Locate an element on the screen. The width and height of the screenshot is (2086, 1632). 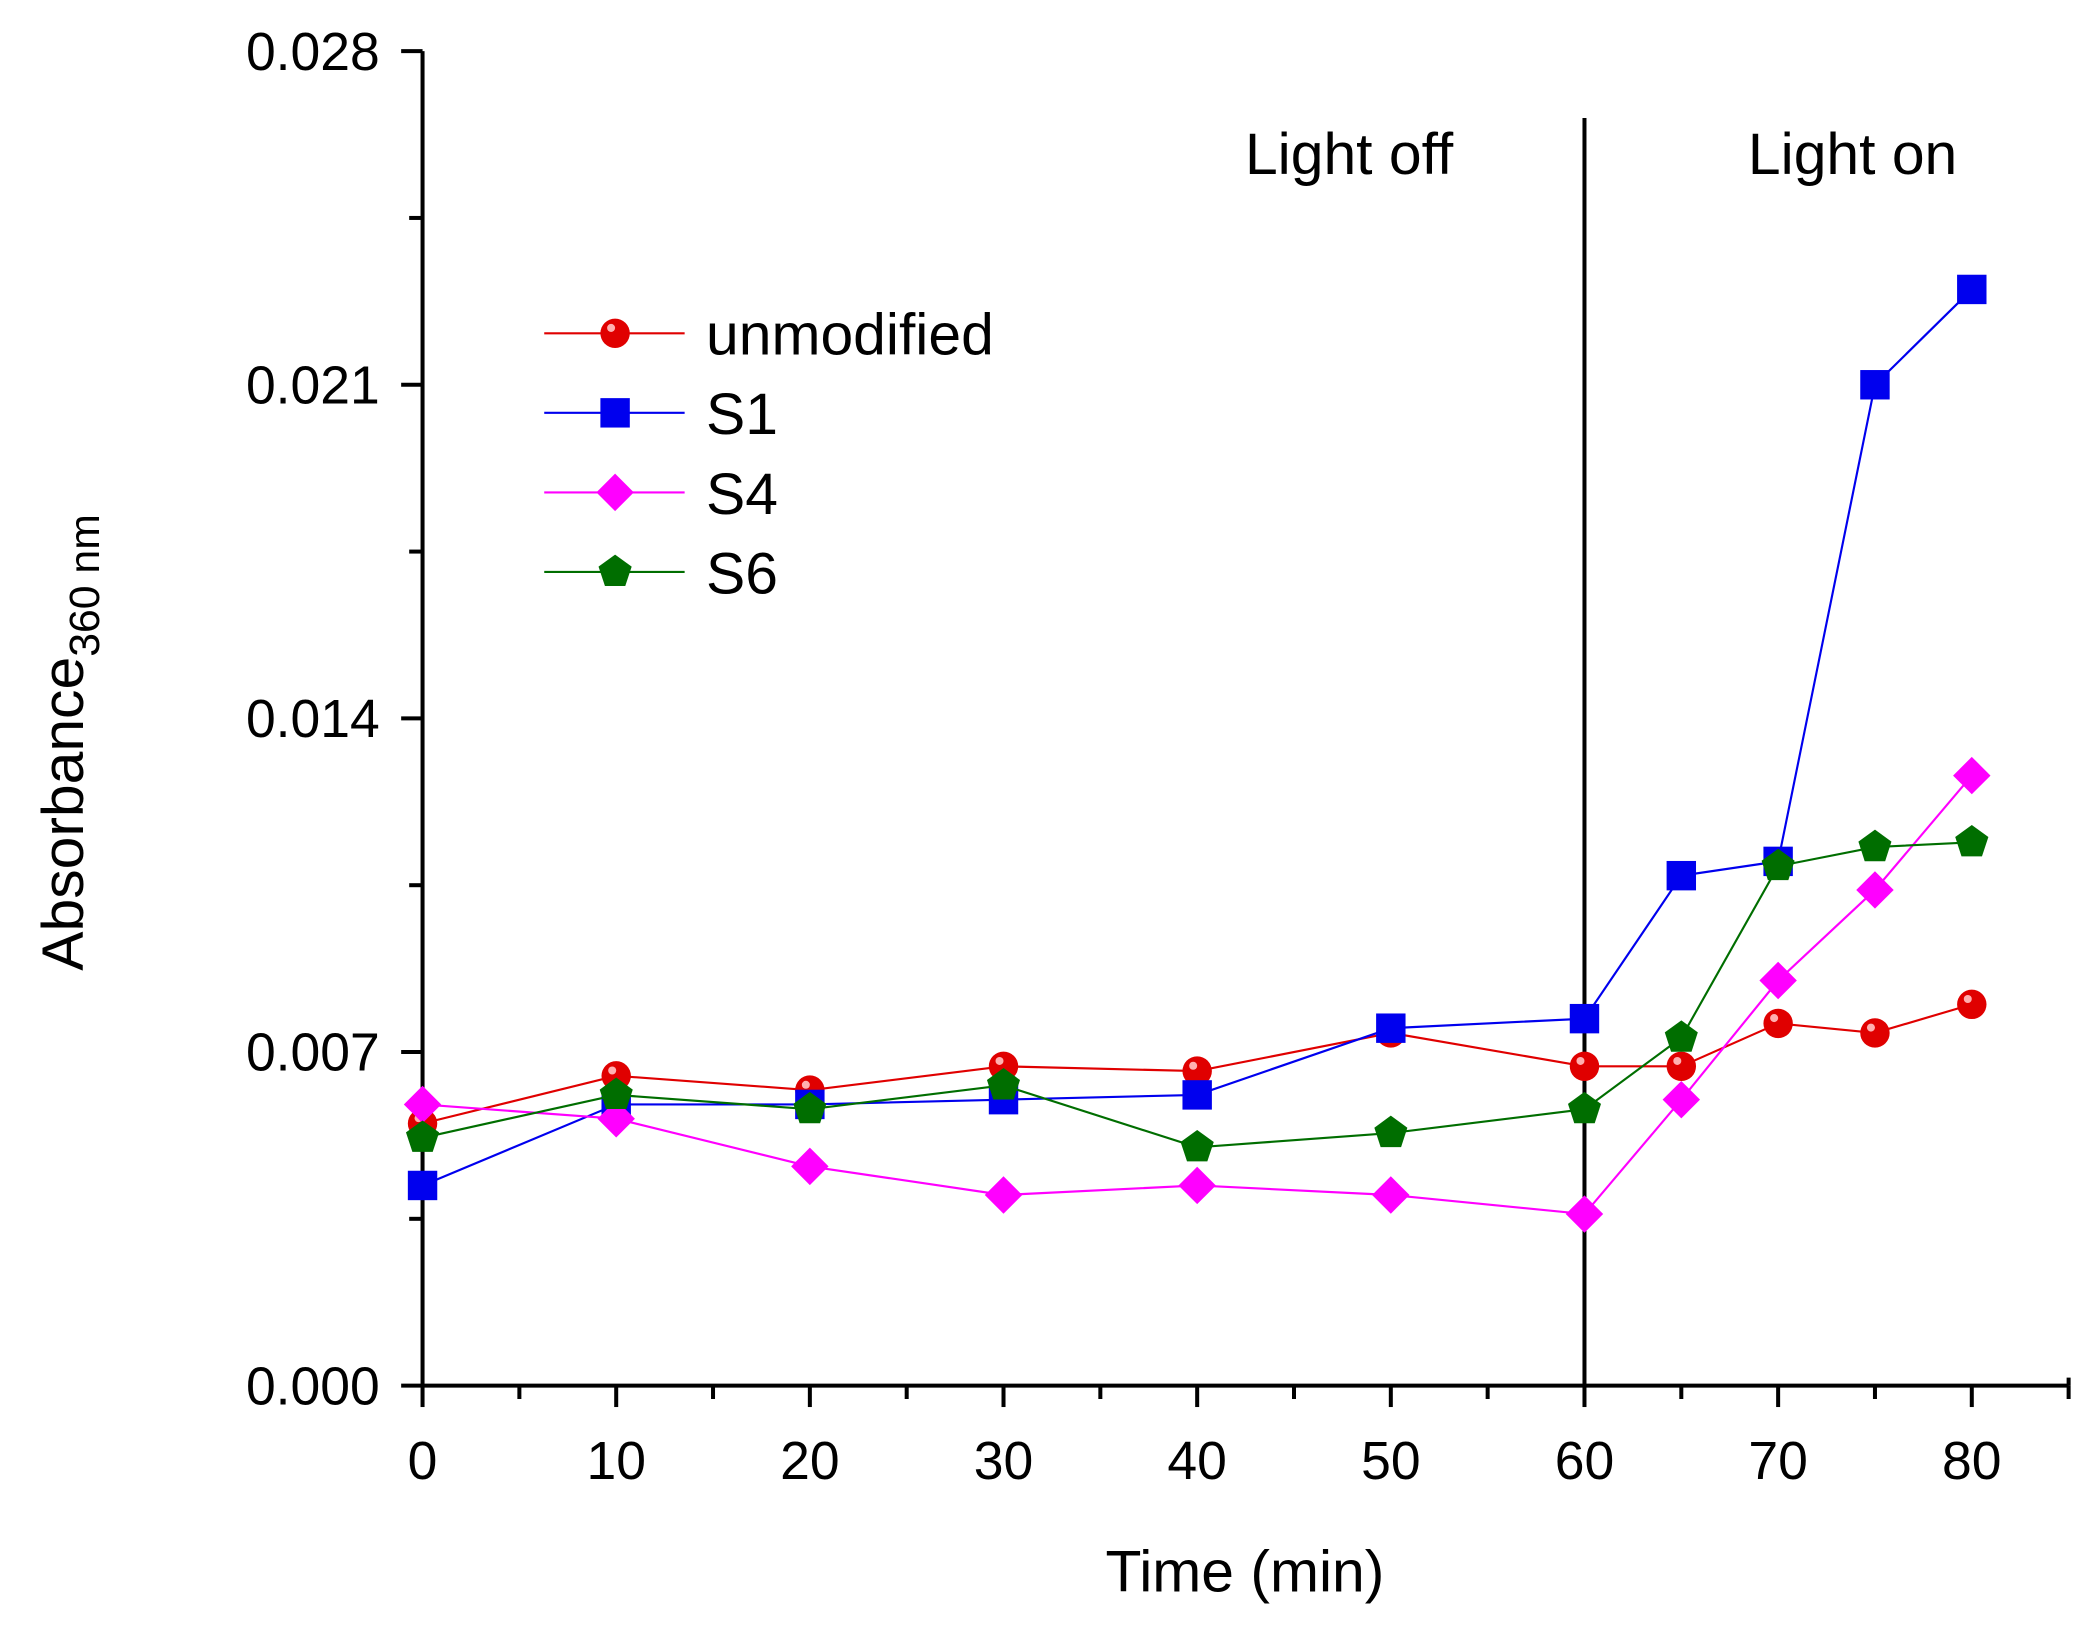
y-axis-label: Absorbance360 nm is located at coordinates (70, 742).